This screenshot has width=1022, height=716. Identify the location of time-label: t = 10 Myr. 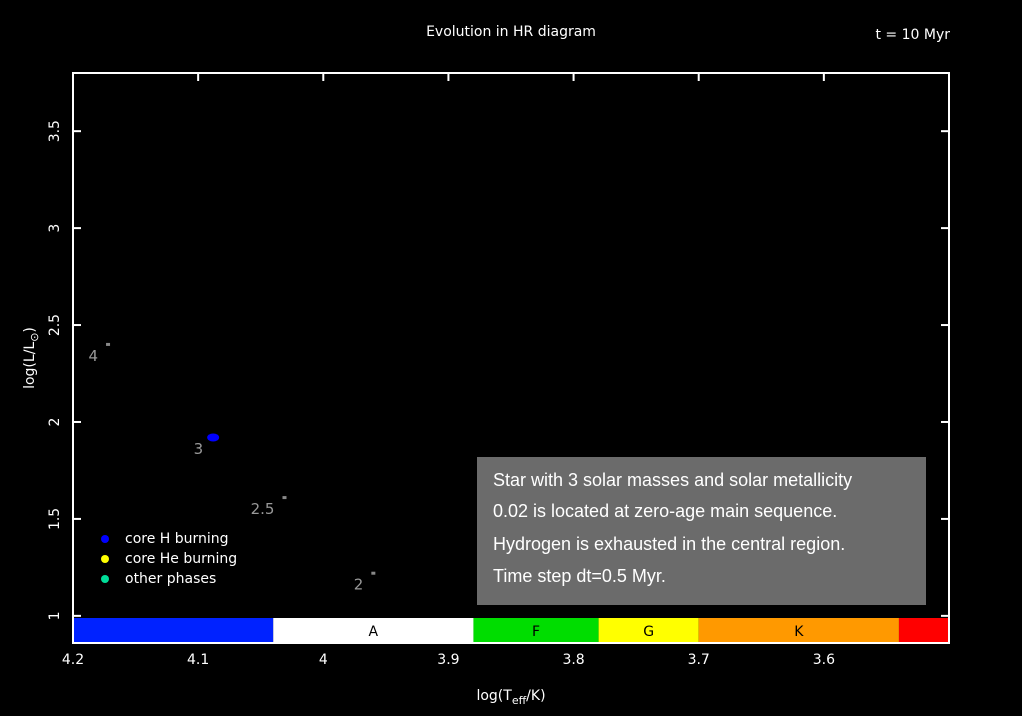
(912, 35).